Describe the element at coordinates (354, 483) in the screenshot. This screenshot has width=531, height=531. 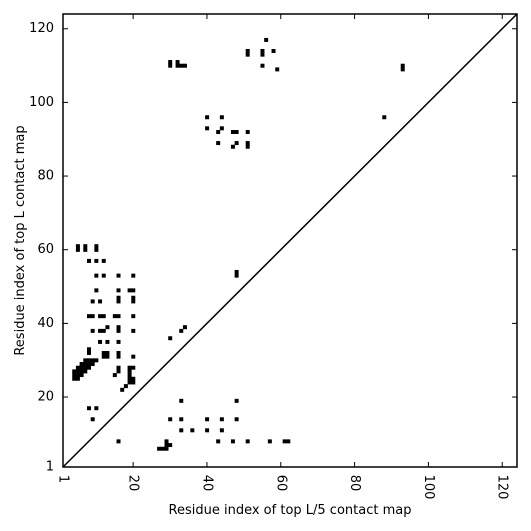
I see `x-tick-label: 80` at that location.